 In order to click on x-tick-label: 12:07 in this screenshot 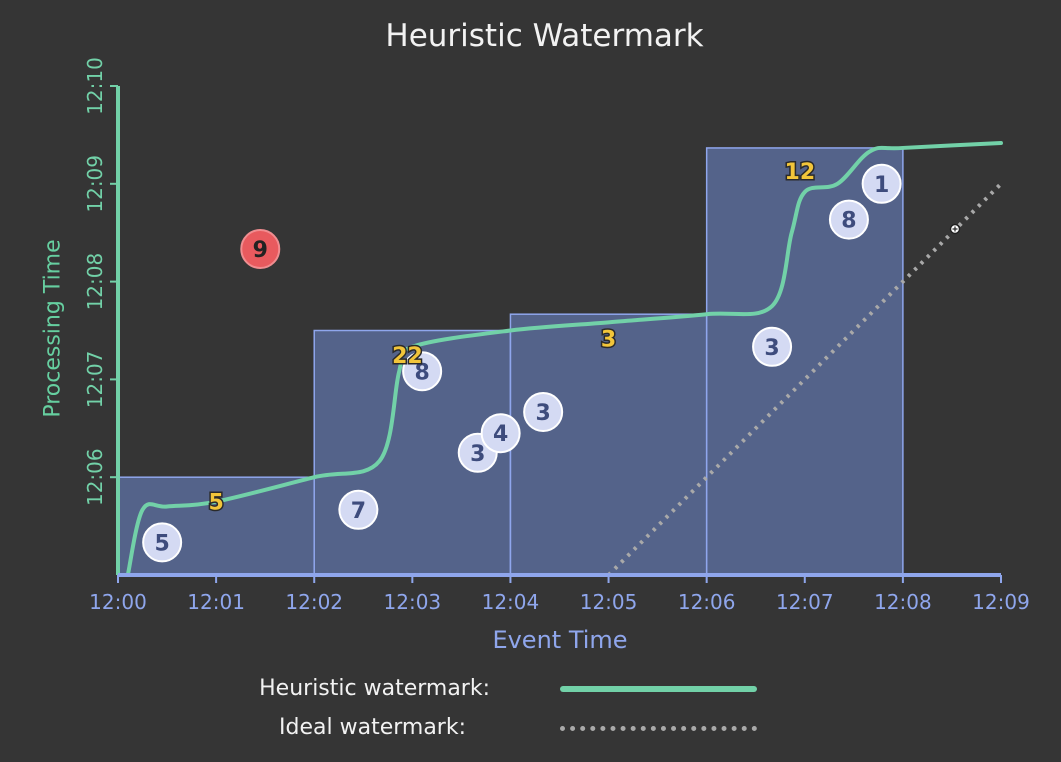, I will do `click(805, 602)`.